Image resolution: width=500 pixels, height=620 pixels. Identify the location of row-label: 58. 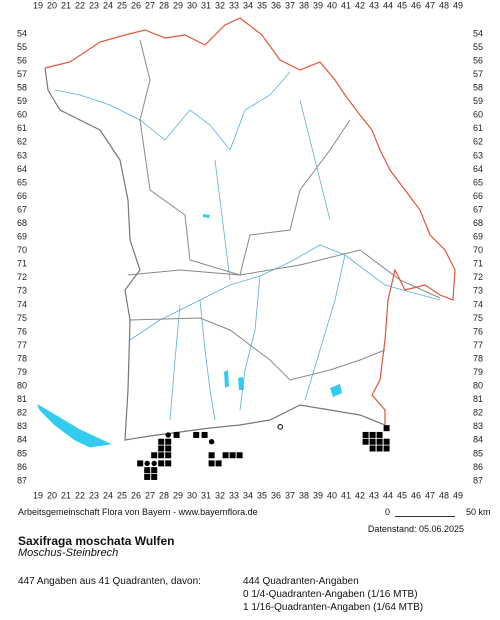
(22, 88).